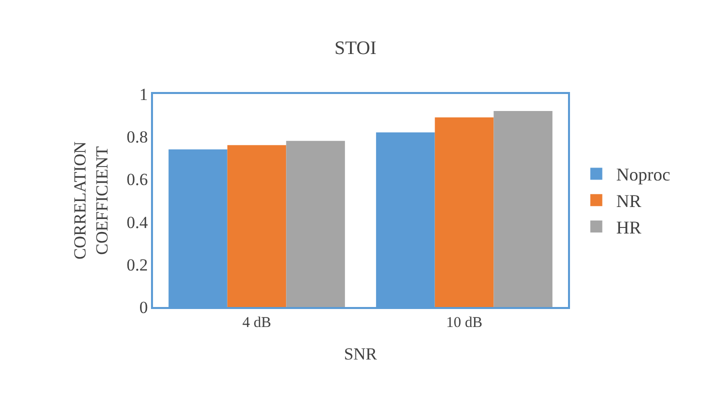 This screenshot has height=409, width=711. Describe the element at coordinates (143, 307) in the screenshot. I see `y-tick-label: 0` at that location.